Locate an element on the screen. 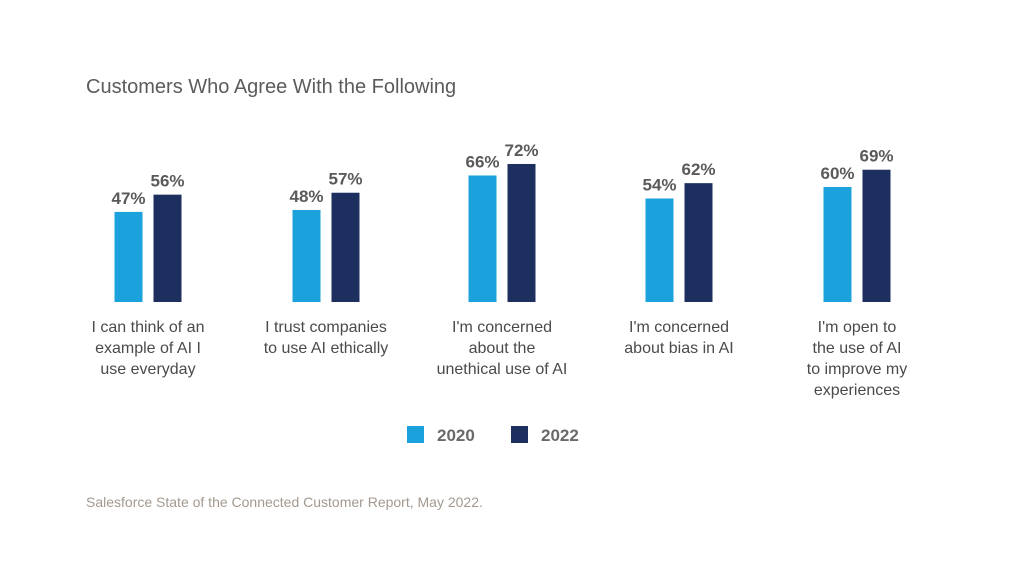  data-label: 69% is located at coordinates (876, 156).